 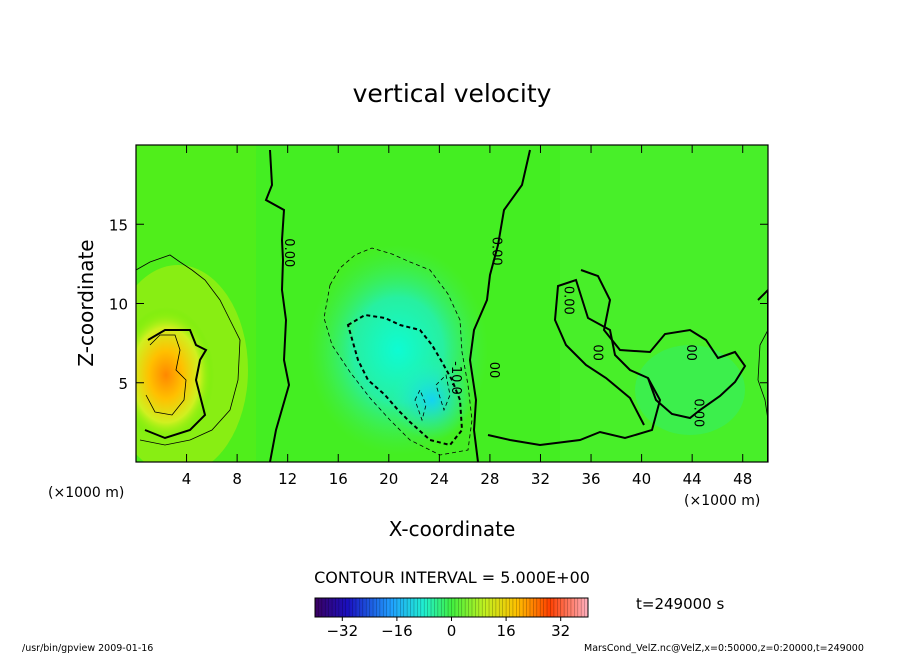 I want to click on x-tick-label-40: 40, so click(x=641, y=479).